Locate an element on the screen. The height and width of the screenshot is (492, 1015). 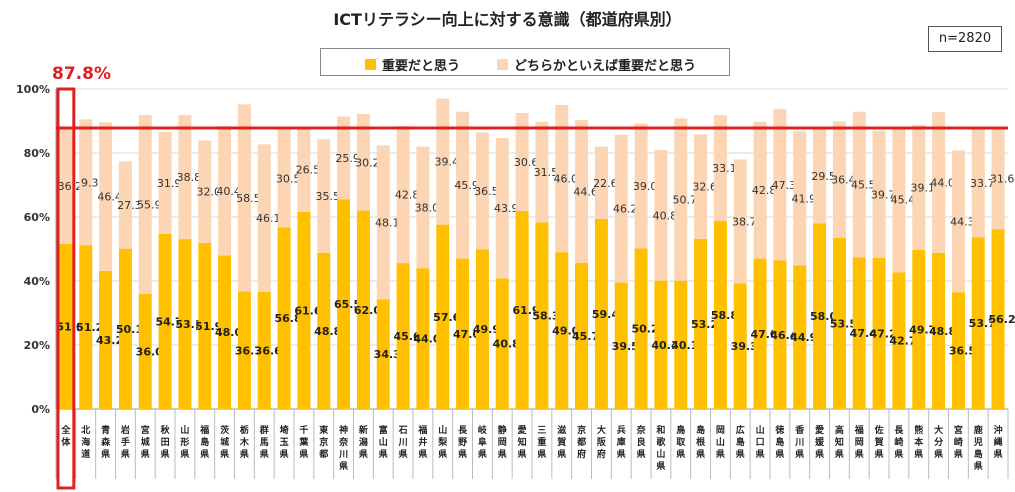
category-label: 取 is located at coordinates (681, 442).